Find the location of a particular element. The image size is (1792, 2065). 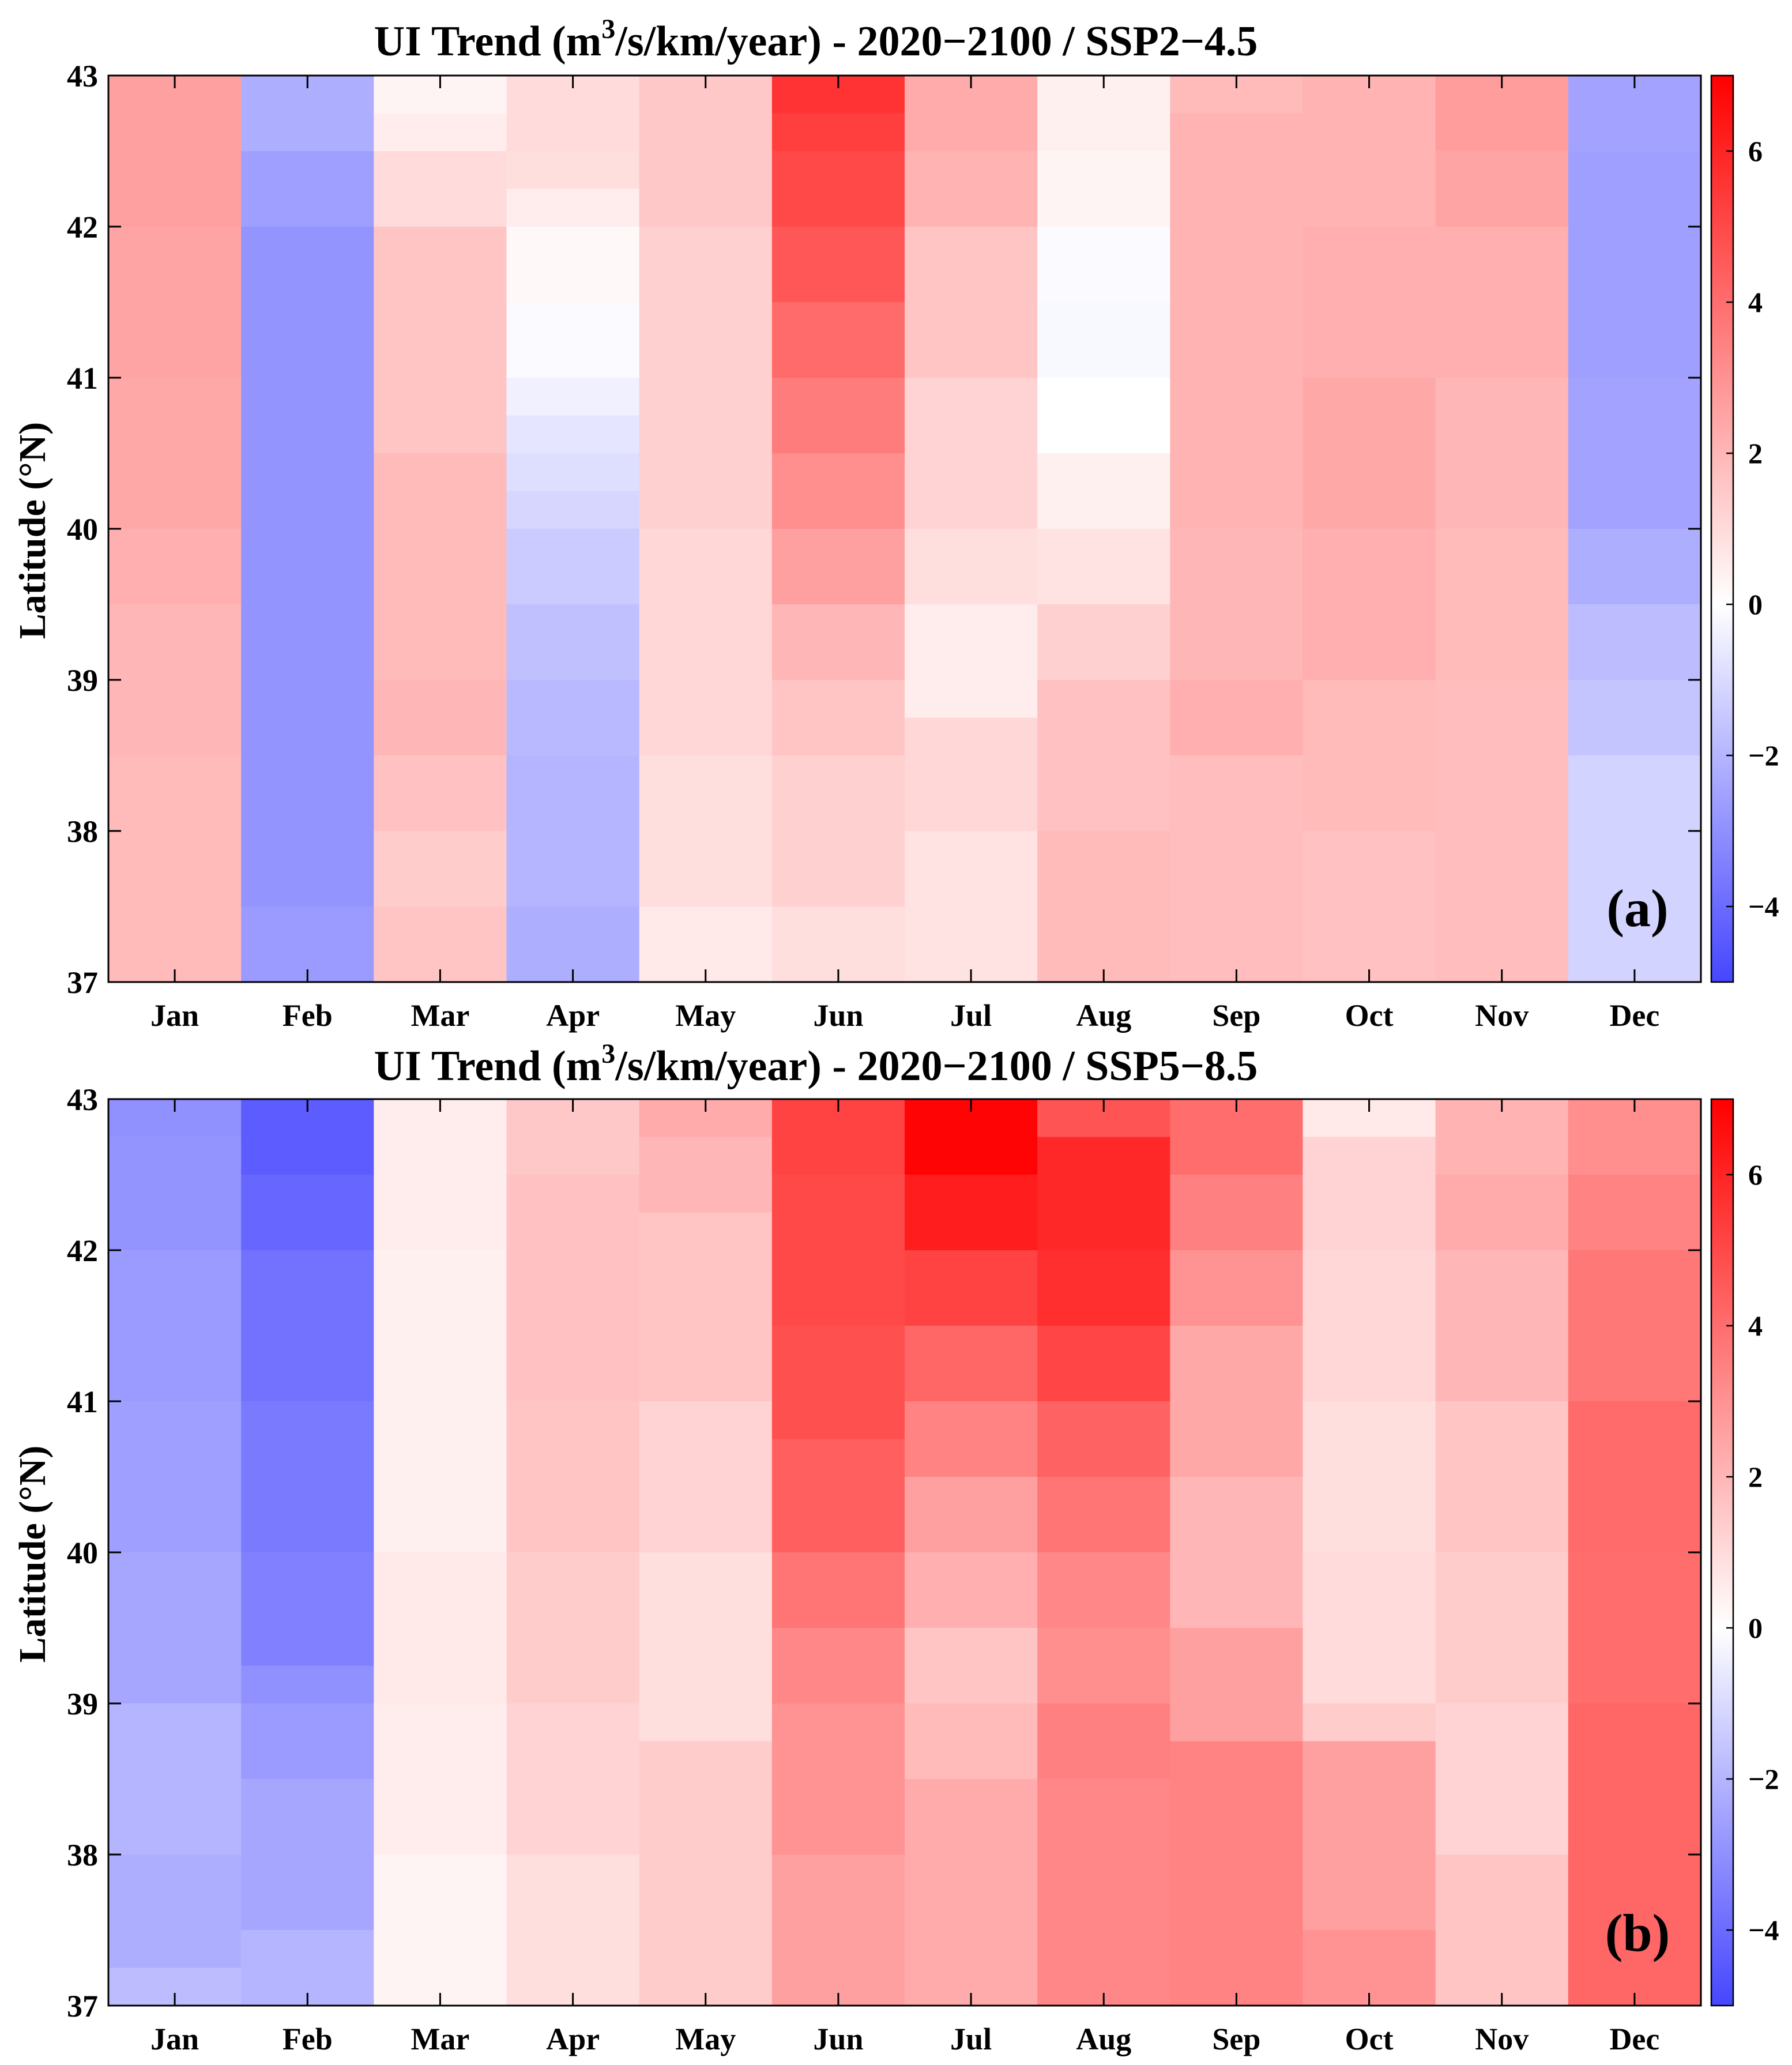

panel-b-colorbar: −4 −2 0 2 4 6 is located at coordinates (1744, 1553).